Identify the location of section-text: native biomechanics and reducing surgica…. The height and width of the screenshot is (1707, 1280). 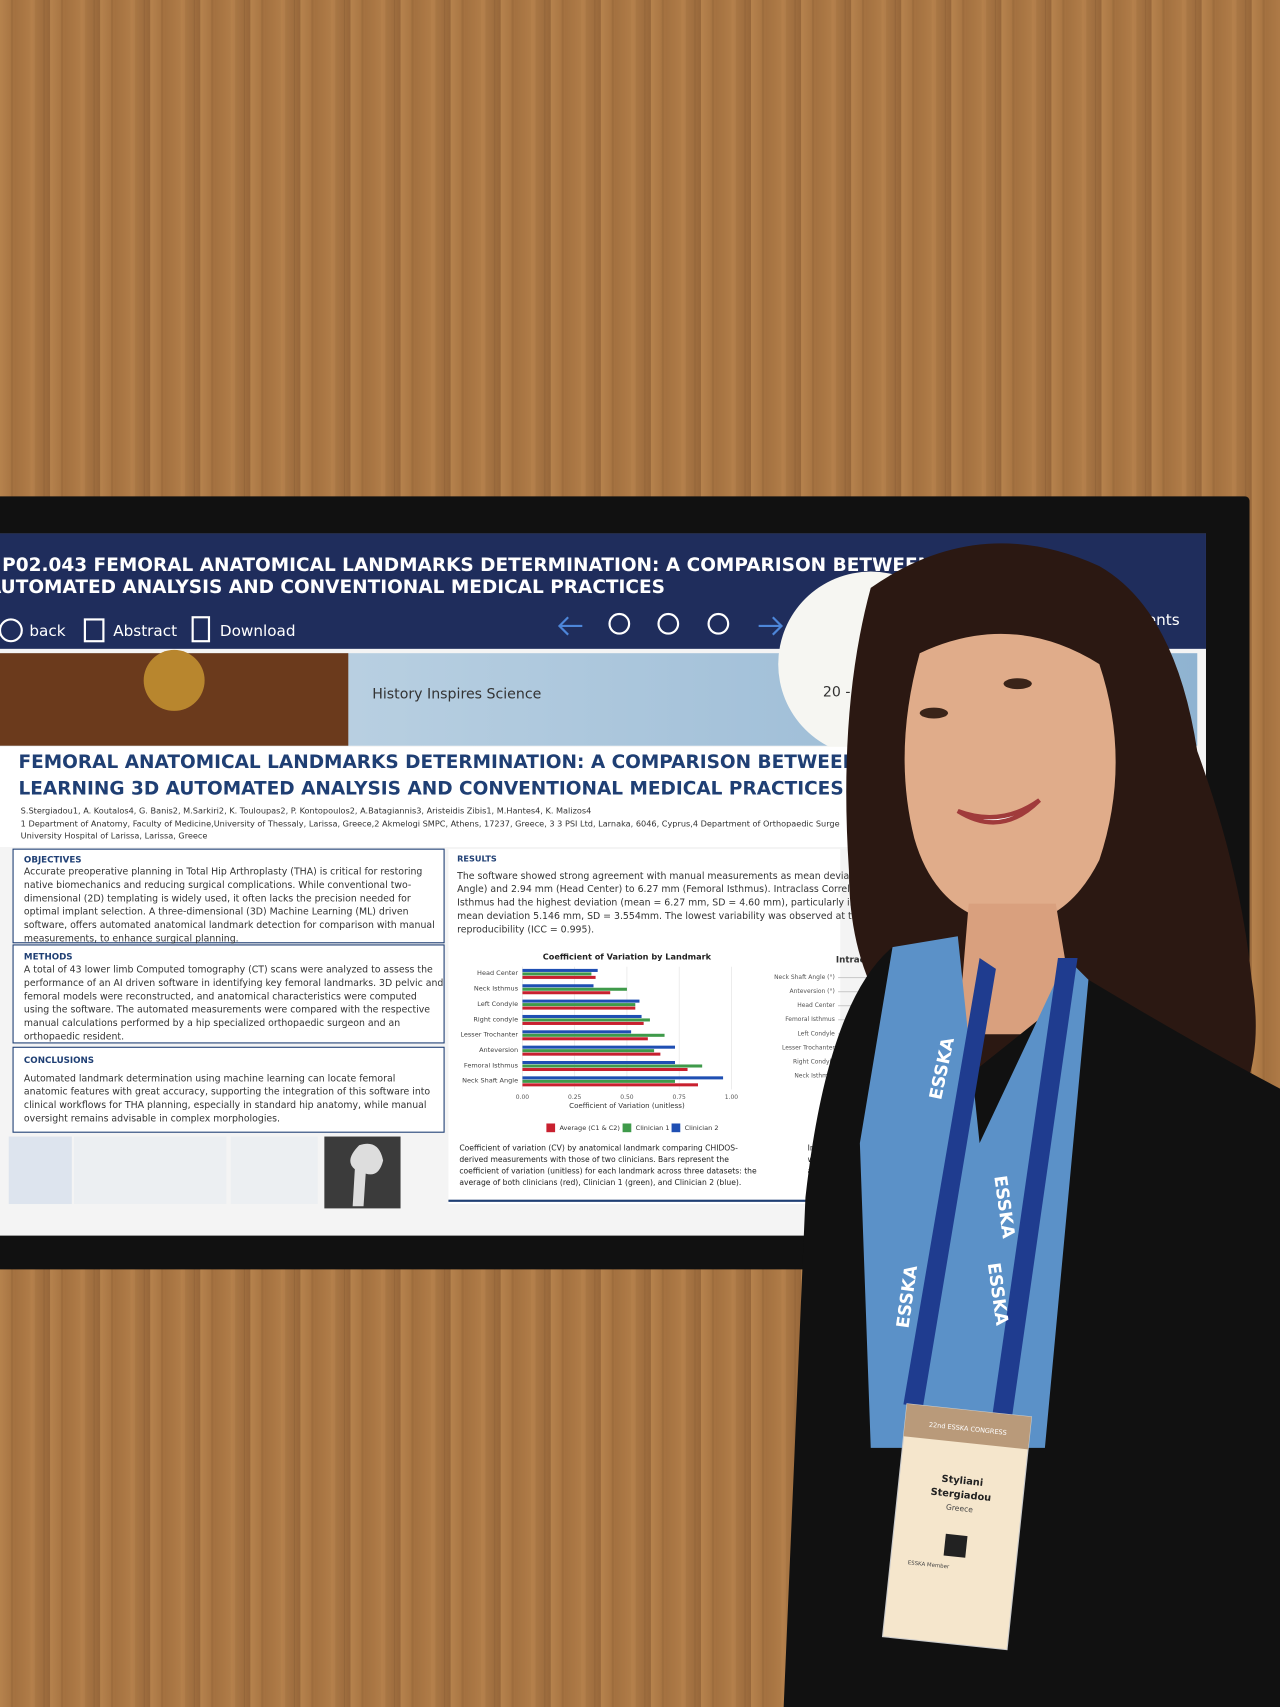
(217, 885).